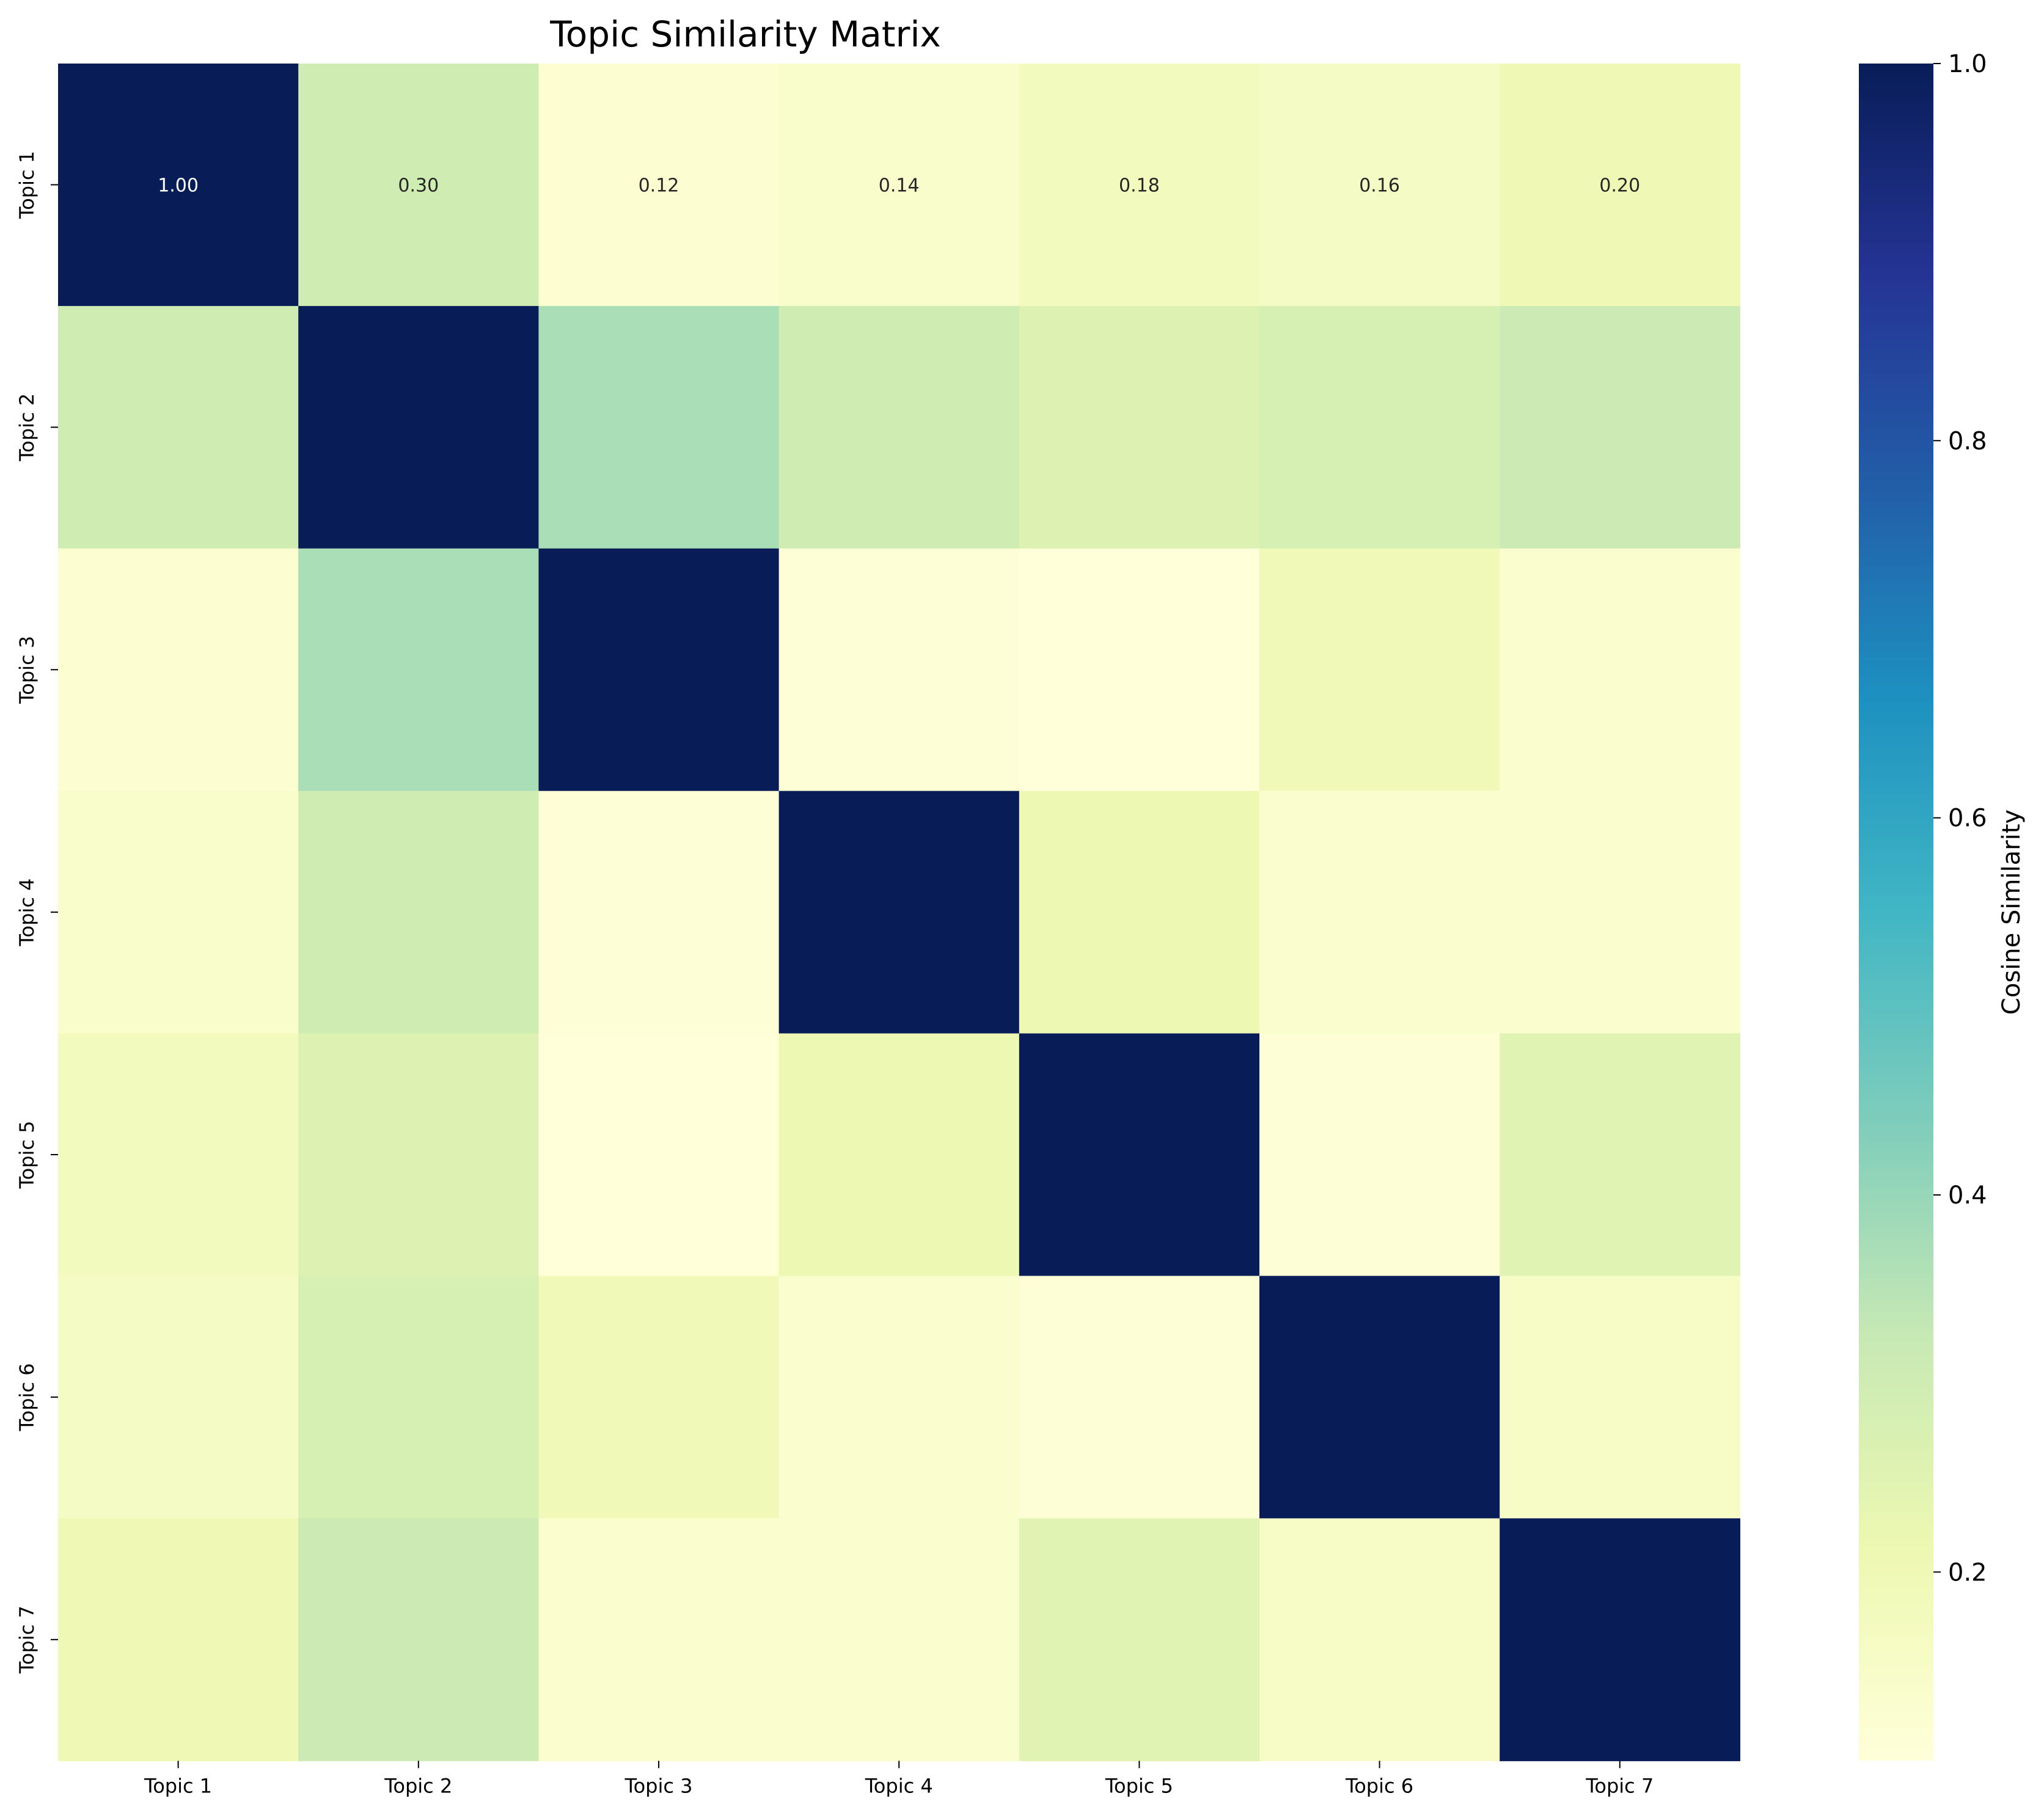  Describe the element at coordinates (1620, 670) in the screenshot. I see `heatmap-cell-r3-c7` at that location.